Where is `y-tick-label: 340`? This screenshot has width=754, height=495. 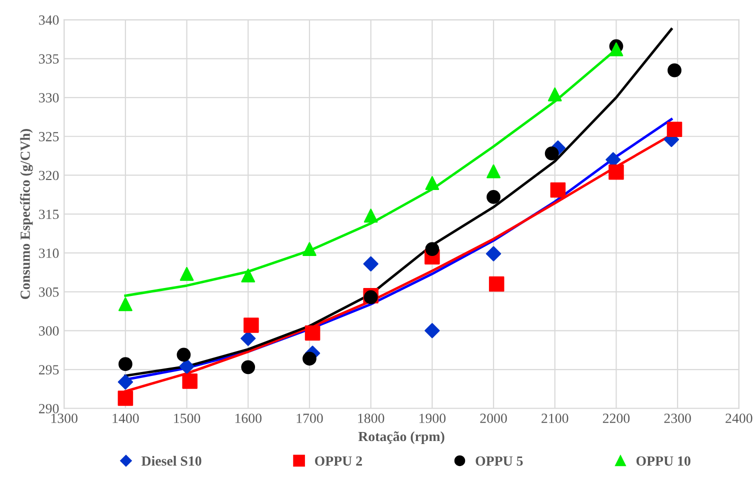
y-tick-label: 340 is located at coordinates (49, 20).